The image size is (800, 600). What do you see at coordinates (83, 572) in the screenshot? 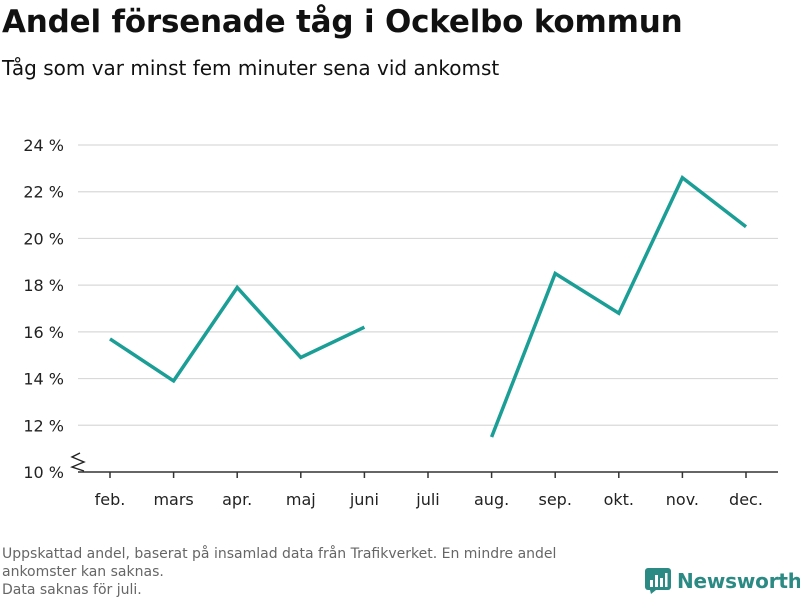
I see `footnote-line-2: ankomster kan saknas.` at bounding box center [83, 572].